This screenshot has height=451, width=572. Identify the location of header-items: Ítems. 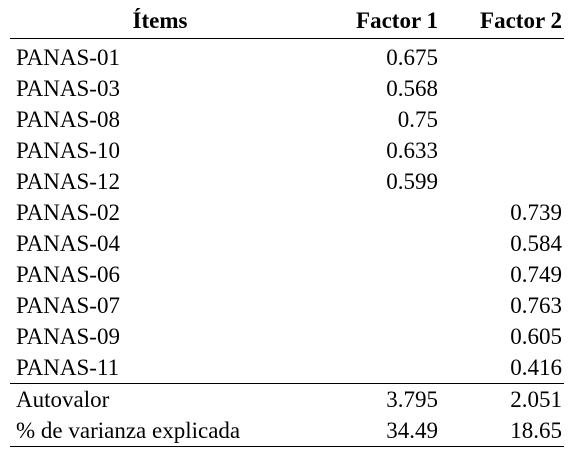
(160, 20).